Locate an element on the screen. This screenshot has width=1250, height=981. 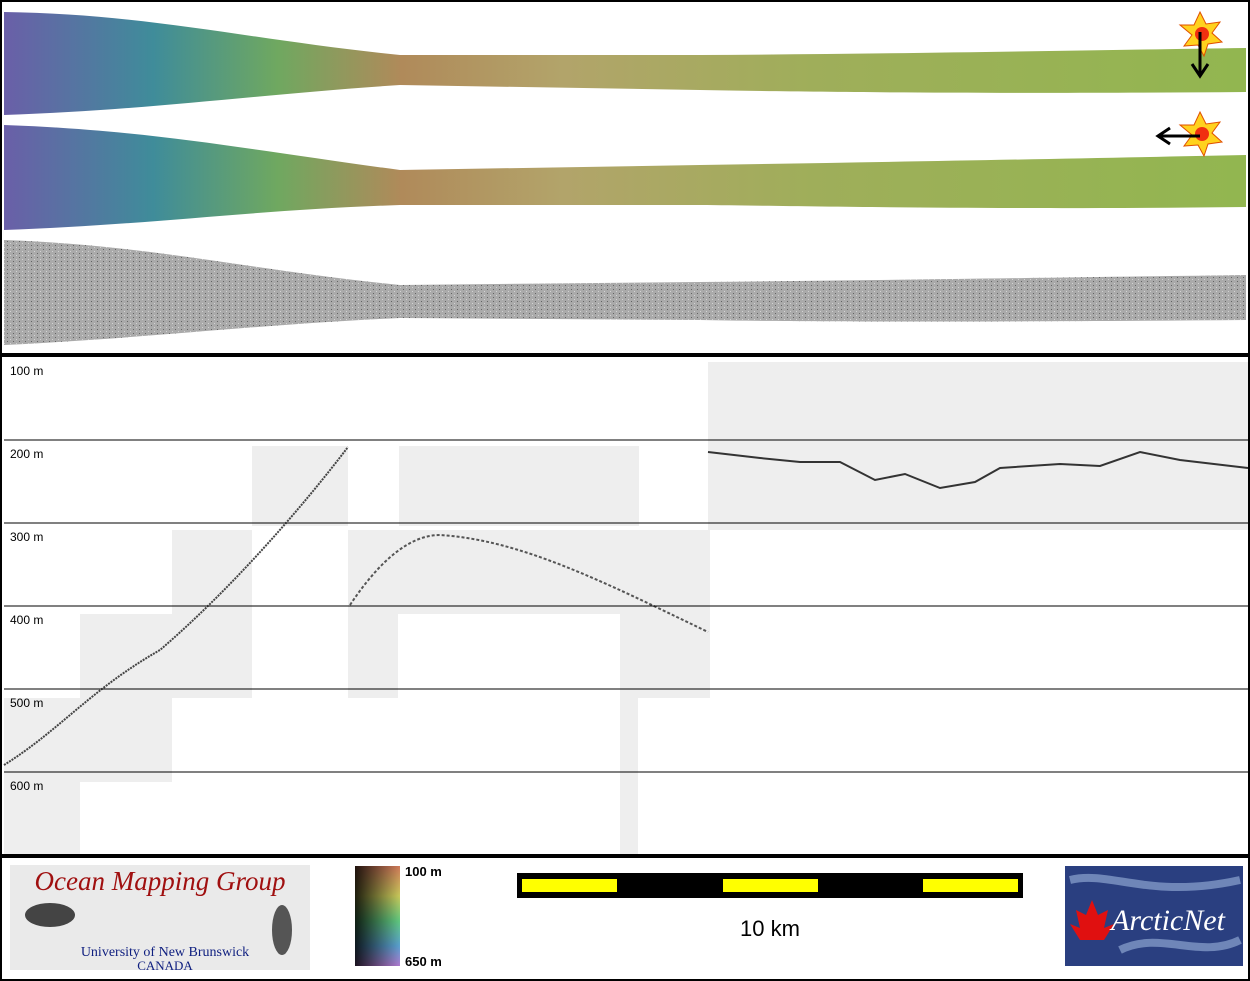
logo-text: CANADA is located at coordinates (165, 965).